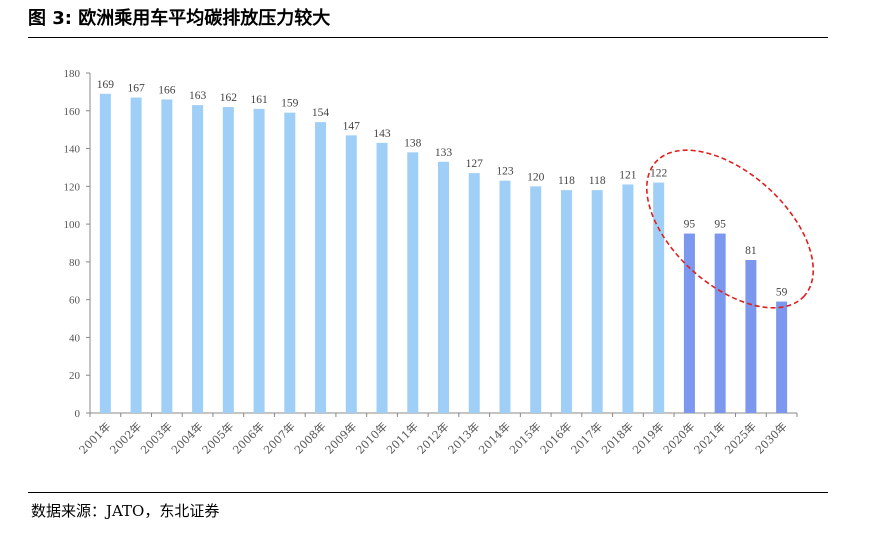 The height and width of the screenshot is (545, 892). I want to click on x-tick-label: 2003年, so click(155, 437).